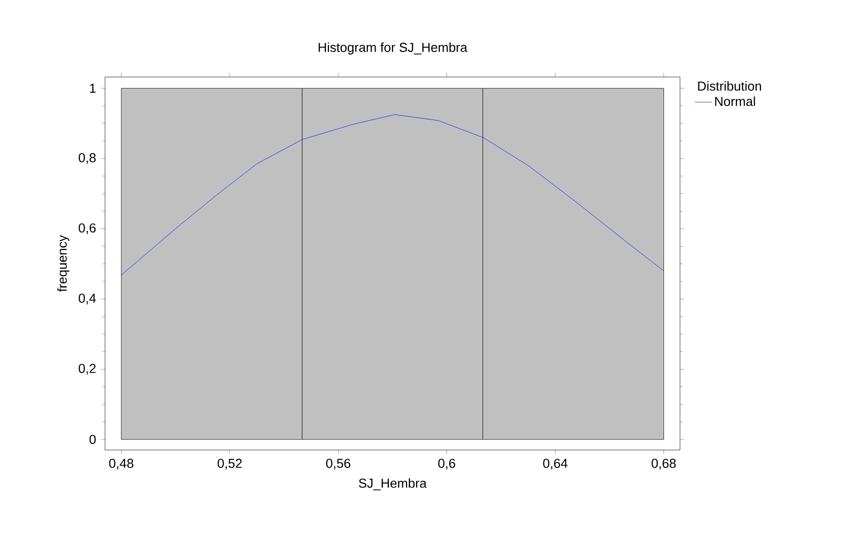  What do you see at coordinates (93, 439) in the screenshot?
I see `y-tick-label: 0` at bounding box center [93, 439].